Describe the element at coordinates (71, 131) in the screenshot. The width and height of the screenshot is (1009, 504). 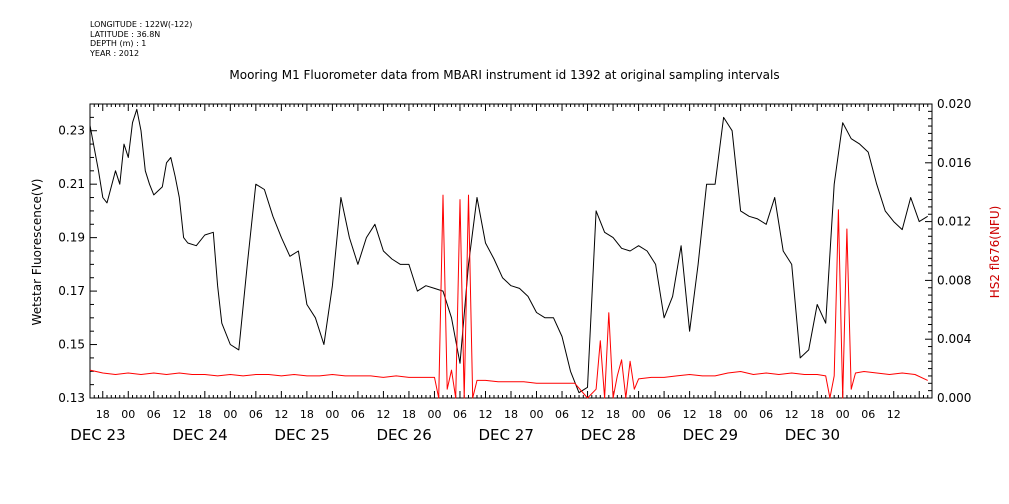
I see `y-tick-label: 0.23` at that location.